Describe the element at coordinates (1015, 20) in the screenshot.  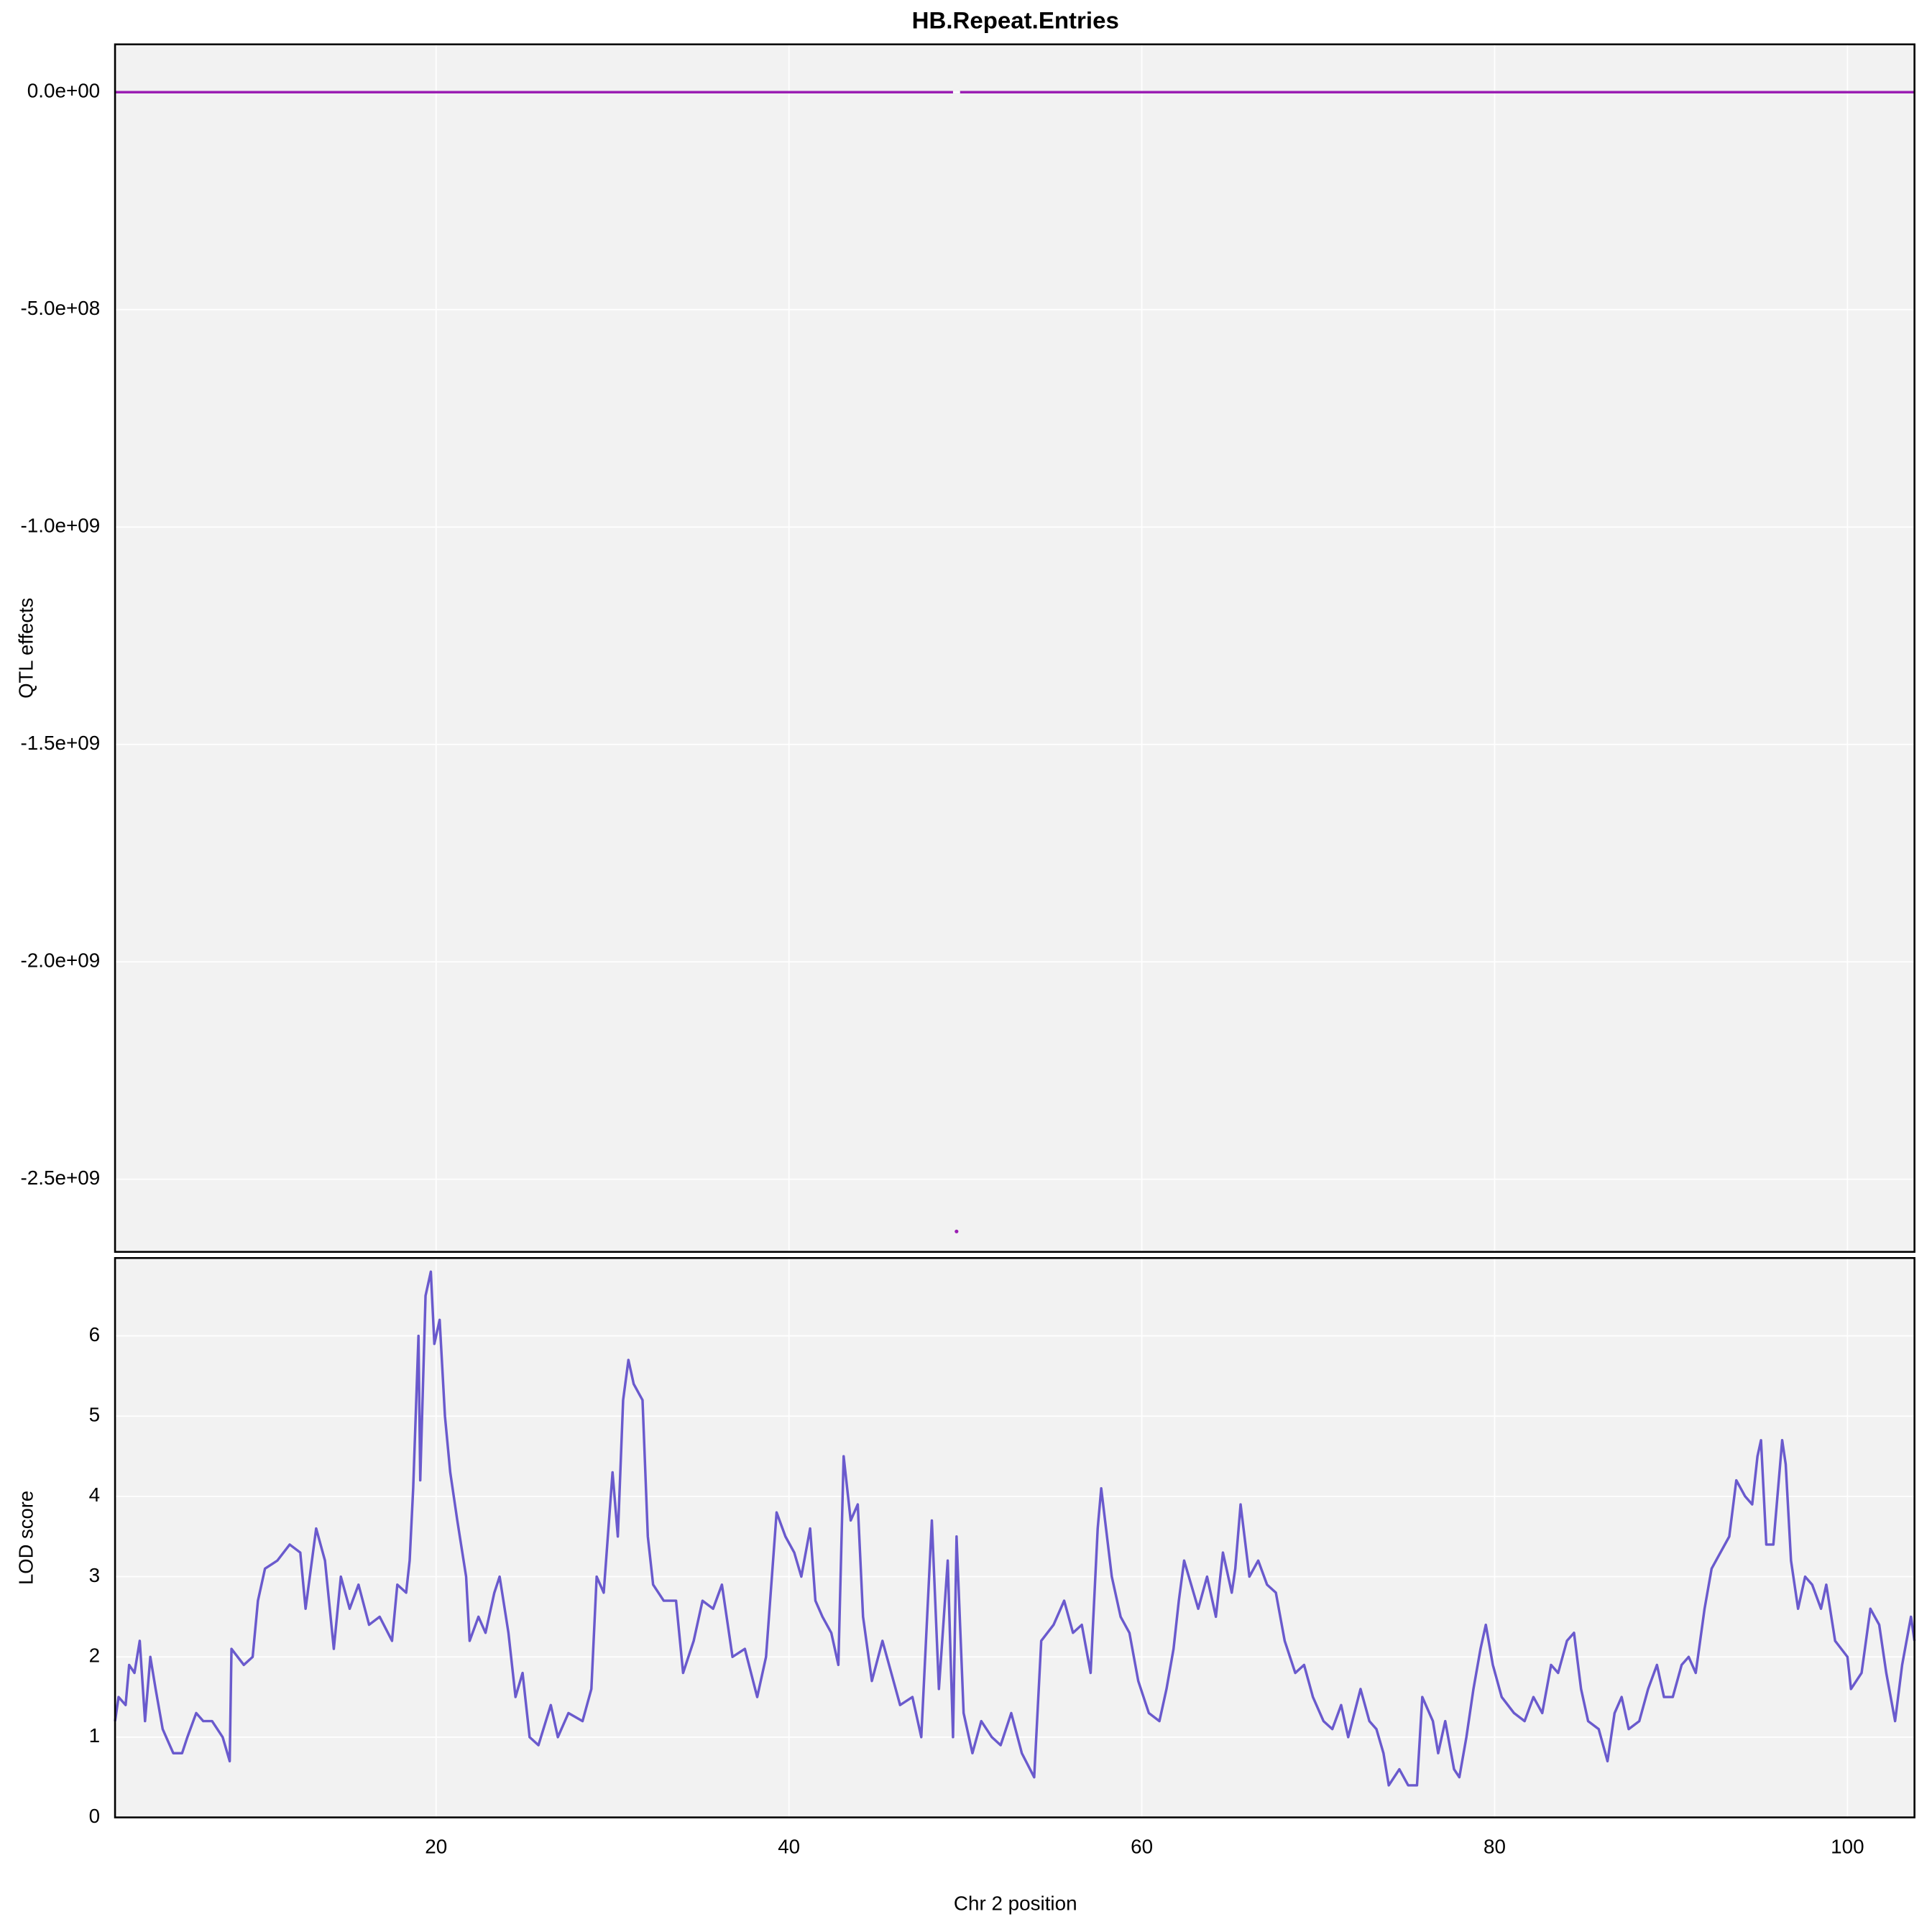
I see `chart-title: HB.Repeat.Entries` at that location.